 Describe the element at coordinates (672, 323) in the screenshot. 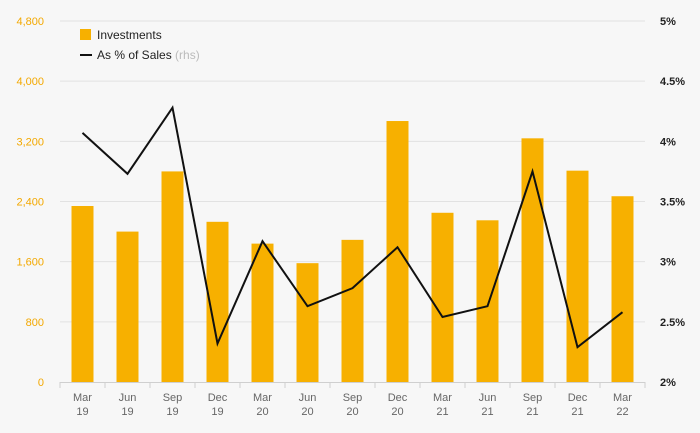

I see `y-right-tick-label: 2.5%` at that location.